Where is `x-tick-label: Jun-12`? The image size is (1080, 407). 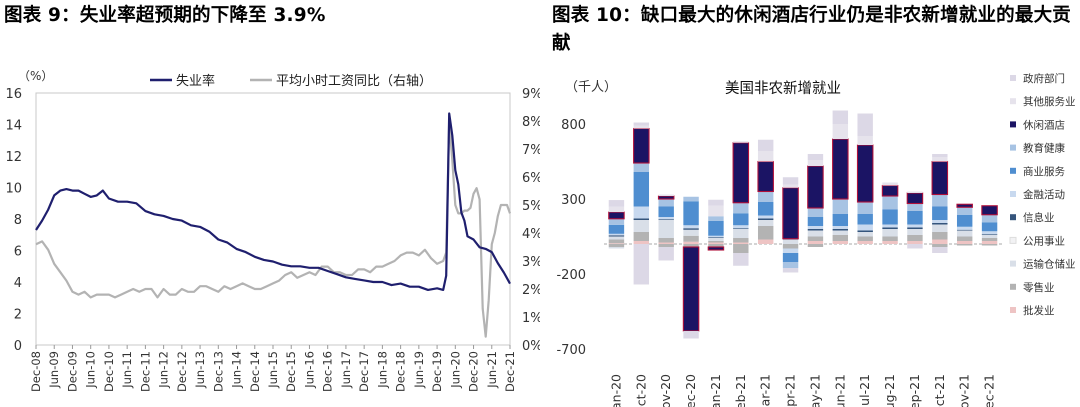 x-tick-label: Jun-12 is located at coordinates (164, 370).